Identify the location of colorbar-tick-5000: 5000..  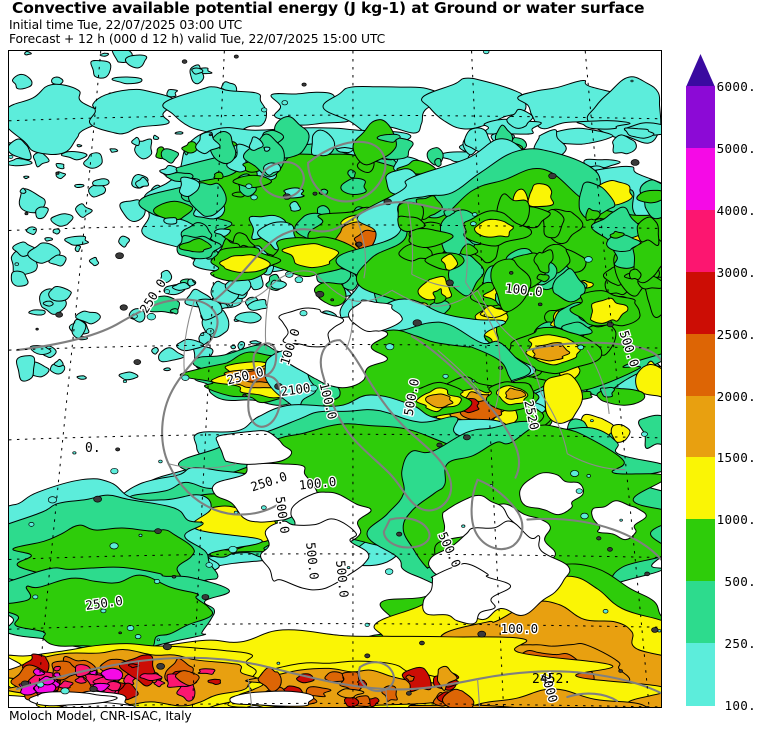
(736, 148).